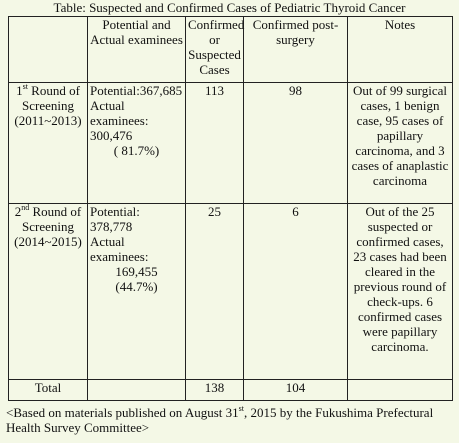 This screenshot has height=443, width=459. What do you see at coordinates (115, 219) in the screenshot?
I see `potential: Potential: 378,778` at bounding box center [115, 219].